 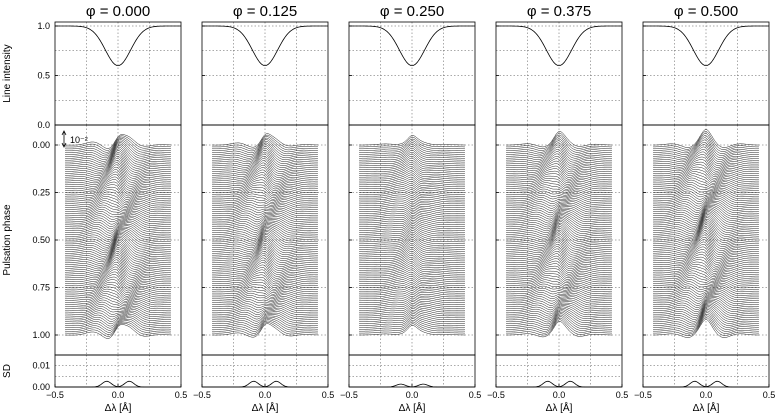 I want to click on y-tick-label: 0.01, so click(x=41, y=366).